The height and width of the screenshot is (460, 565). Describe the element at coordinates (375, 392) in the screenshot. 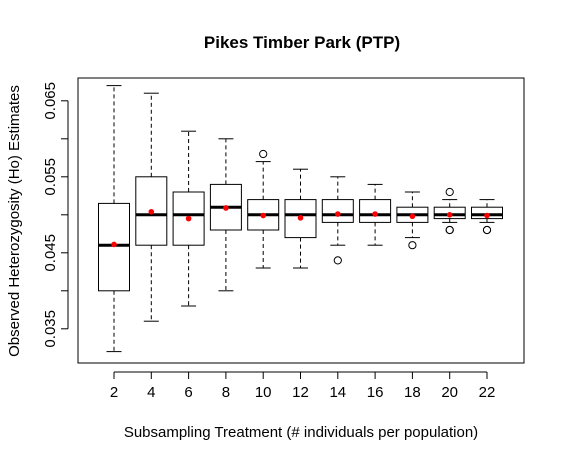

I see `x-tick-label: 16` at that location.